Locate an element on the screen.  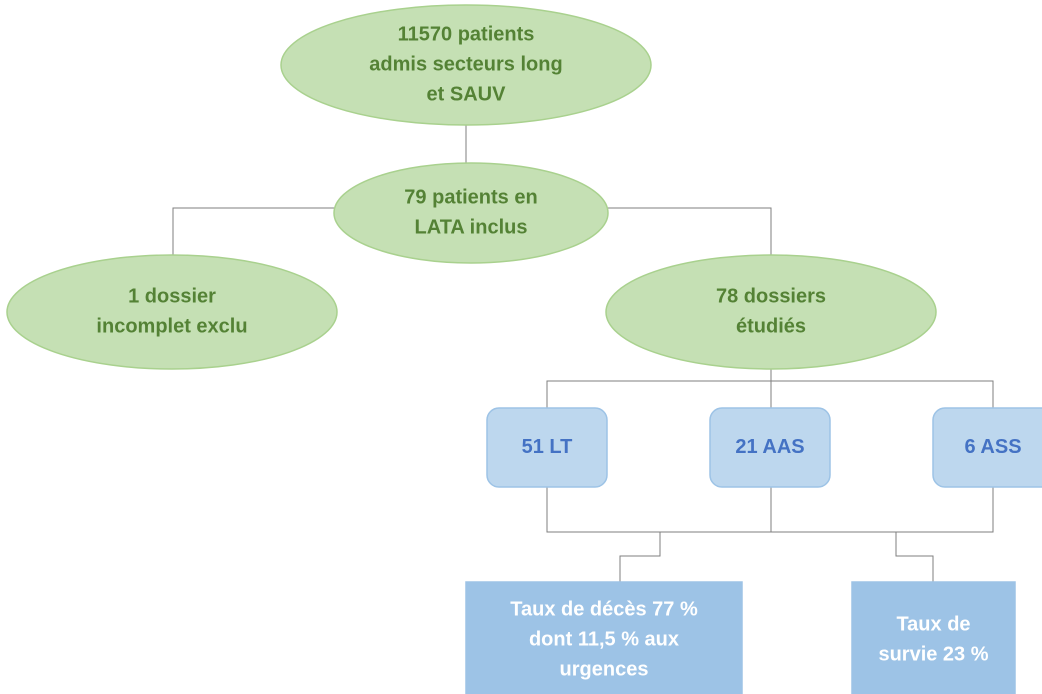
node-label: et SAUV is located at coordinates (467, 94).